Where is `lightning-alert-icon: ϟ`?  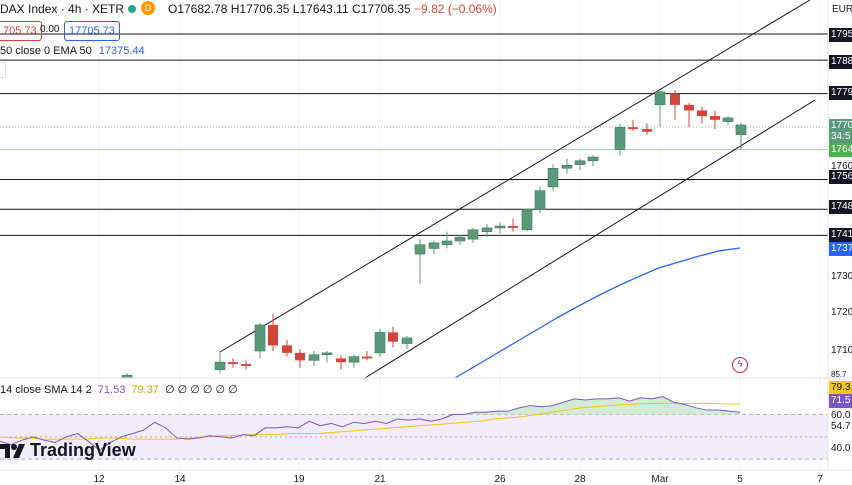 lightning-alert-icon: ϟ is located at coordinates (740, 365).